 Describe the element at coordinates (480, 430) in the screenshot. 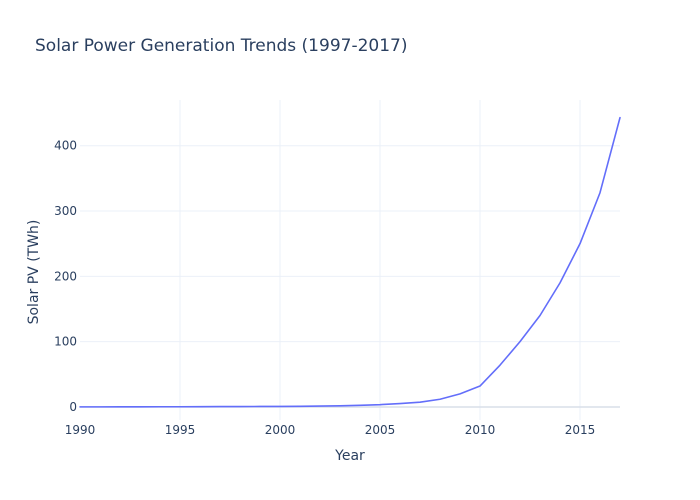

I see `x-tick-label: 2010` at that location.